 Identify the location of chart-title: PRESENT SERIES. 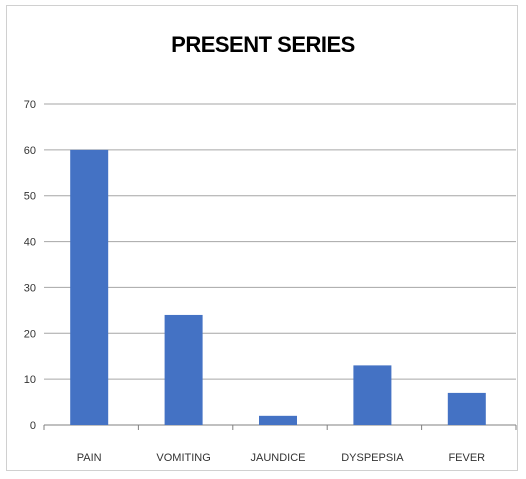
(263, 44).